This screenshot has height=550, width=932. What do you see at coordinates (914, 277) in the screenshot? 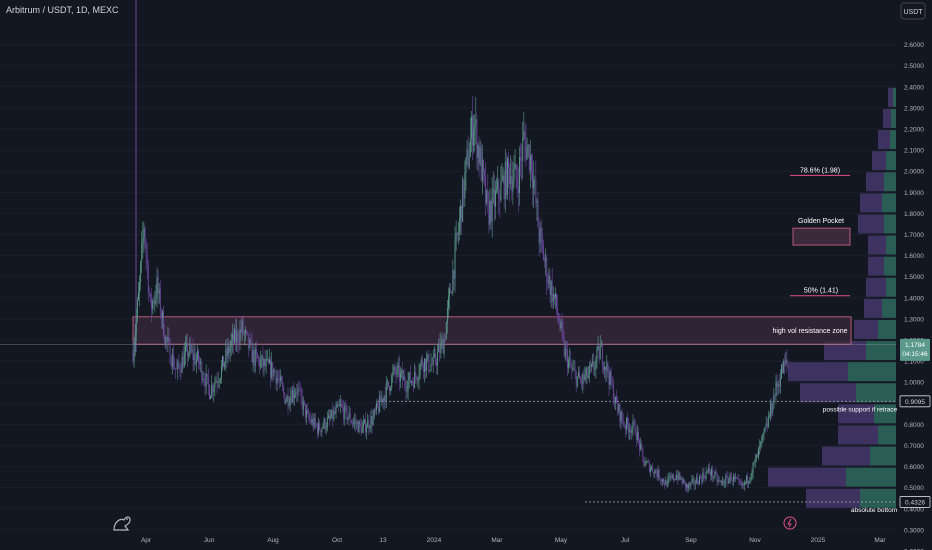
I see `y-tick-label: 1.5000` at bounding box center [914, 277].